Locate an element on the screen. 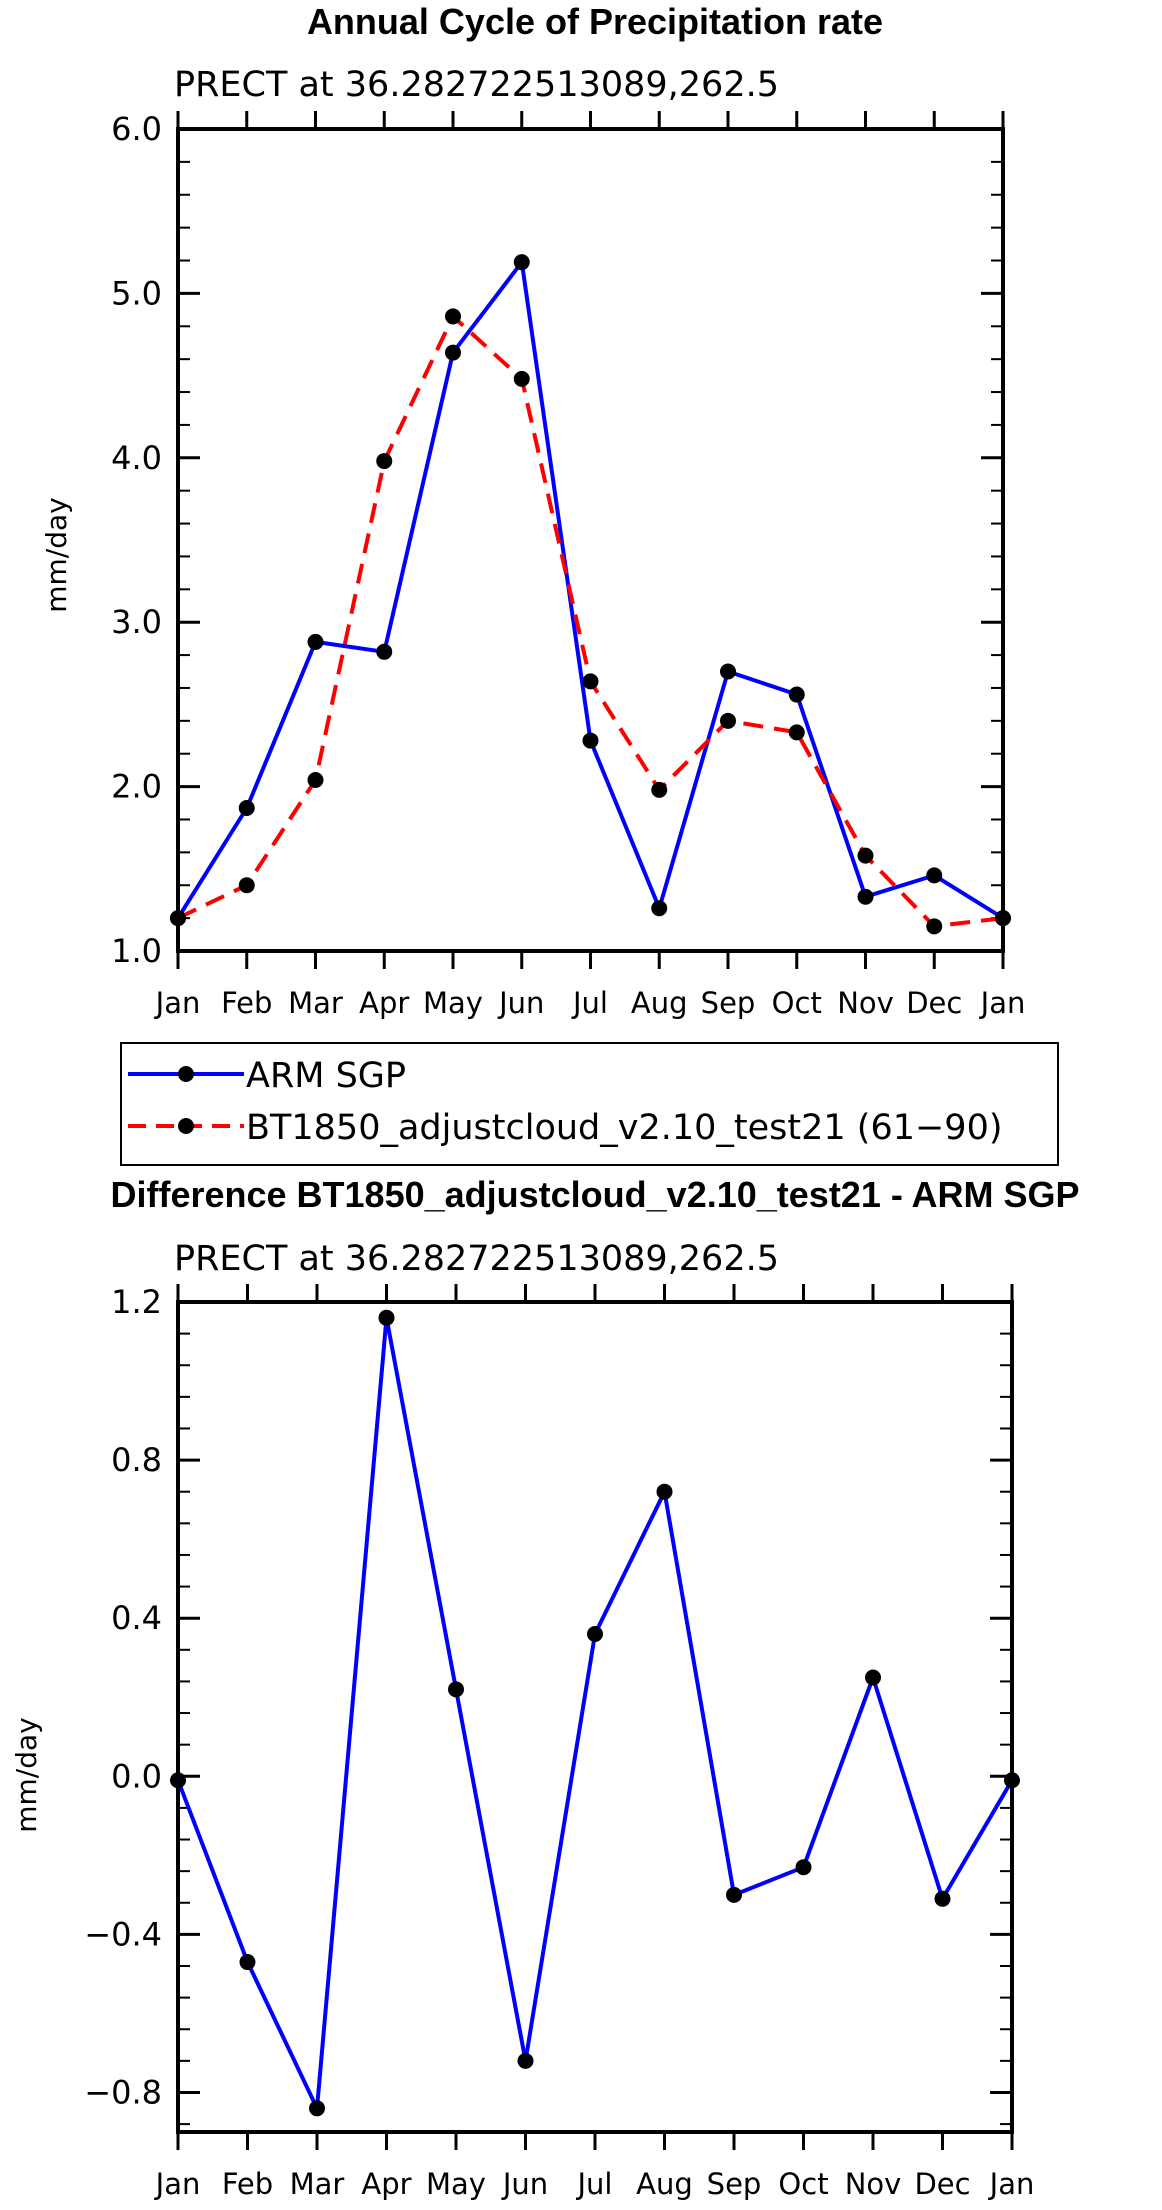  chart1-ytick-label: 6.0 is located at coordinates (136, 129).